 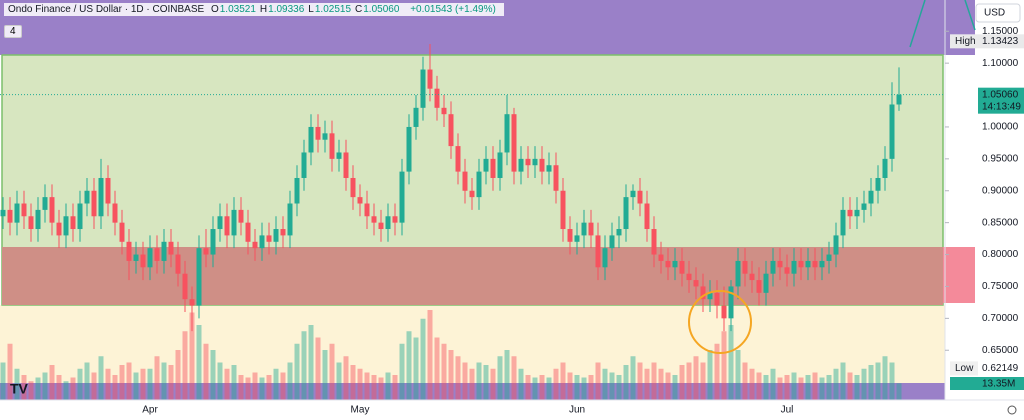 I want to click on volume-box, so click(x=987, y=383).